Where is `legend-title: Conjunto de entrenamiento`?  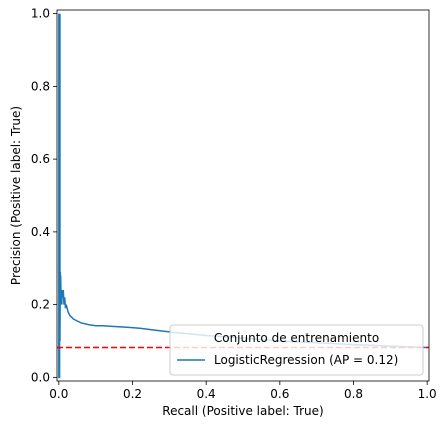
legend-title: Conjunto de entrenamiento is located at coordinates (296, 338).